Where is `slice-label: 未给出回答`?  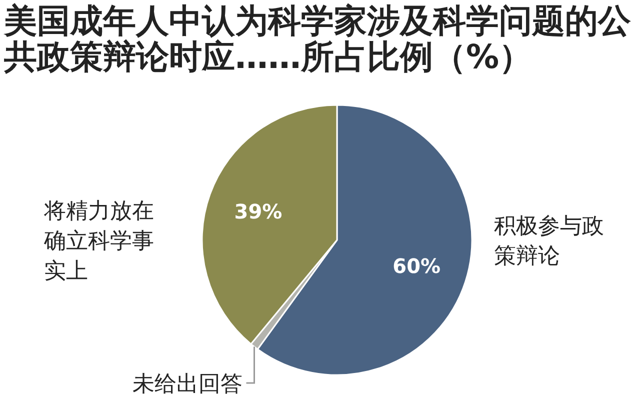 slice-label: 未给出回答 is located at coordinates (187, 384).